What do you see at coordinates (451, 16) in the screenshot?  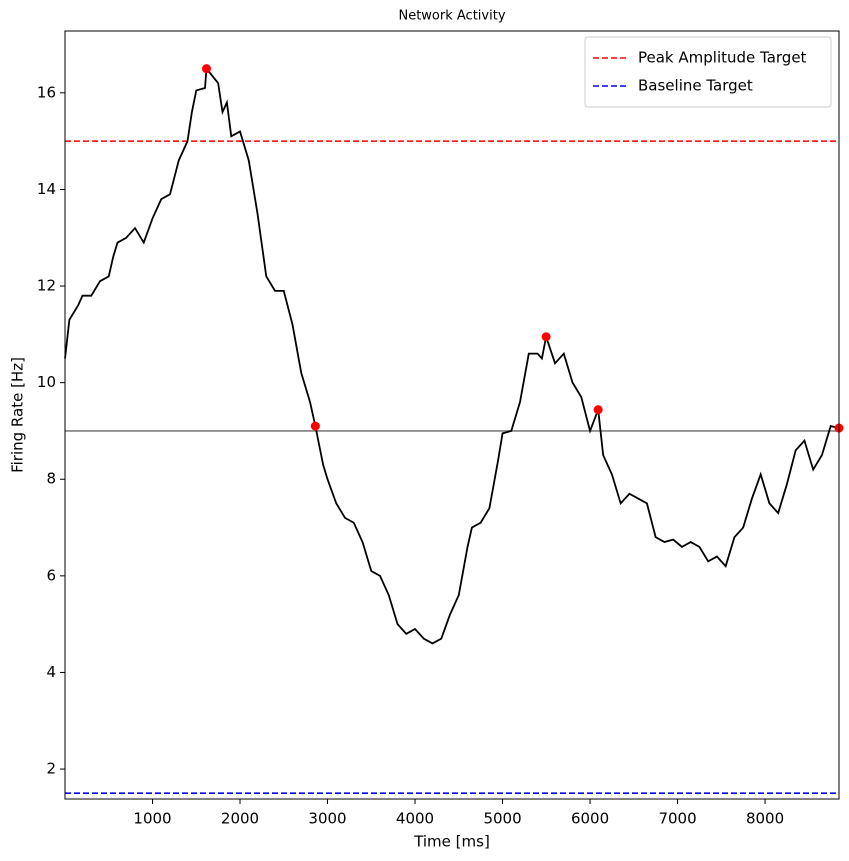 I see `chart-title: Network Activity` at bounding box center [451, 16].